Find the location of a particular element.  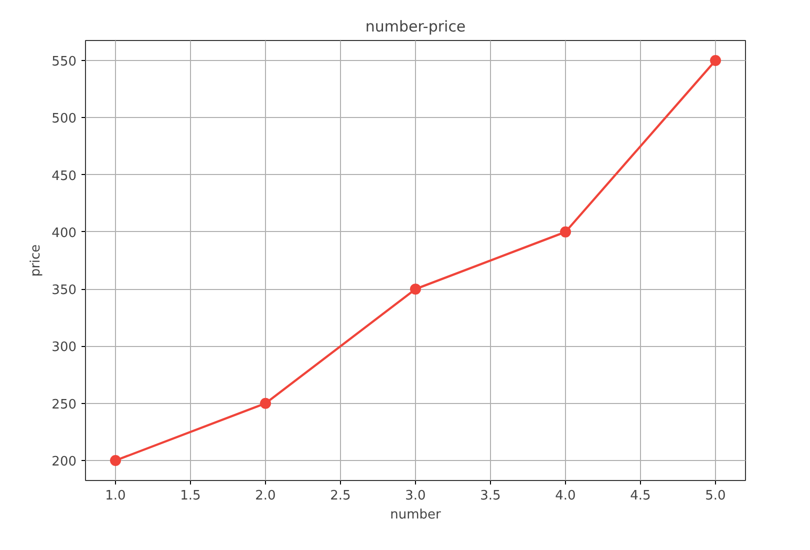

x-axis-title: number is located at coordinates (416, 515).